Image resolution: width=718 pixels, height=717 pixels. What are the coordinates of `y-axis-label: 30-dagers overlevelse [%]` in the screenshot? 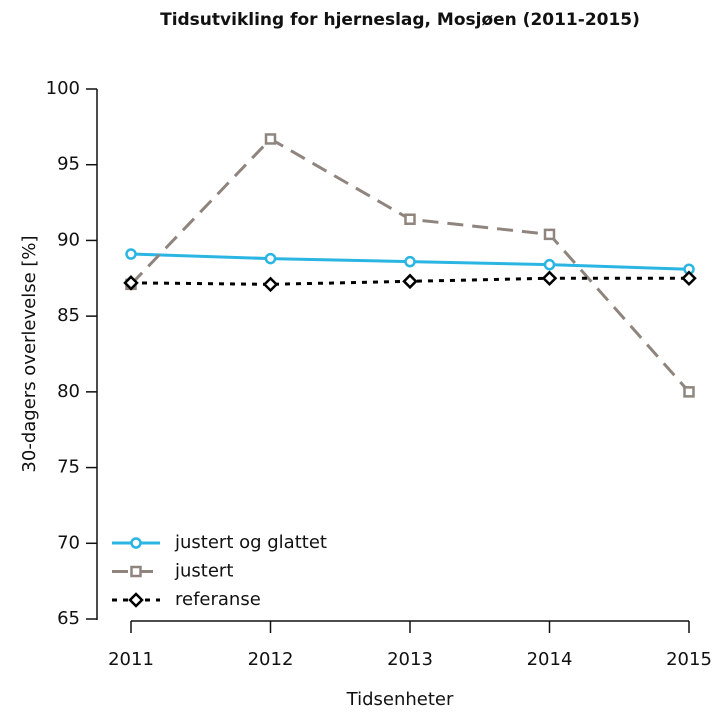 It's located at (29, 353).